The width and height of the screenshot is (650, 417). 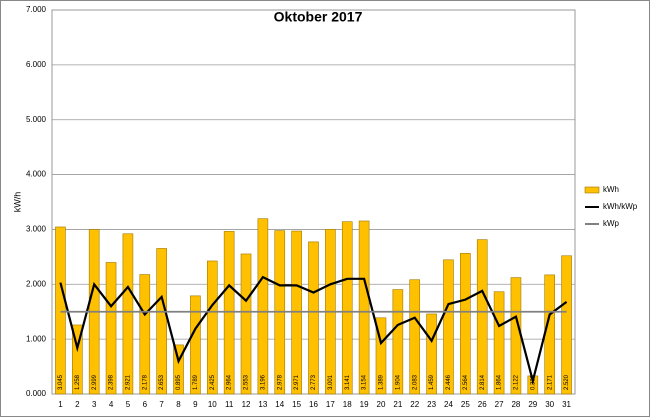 What do you see at coordinates (36, 64) in the screenshot?
I see `y-tick-label: 6.000` at bounding box center [36, 64].